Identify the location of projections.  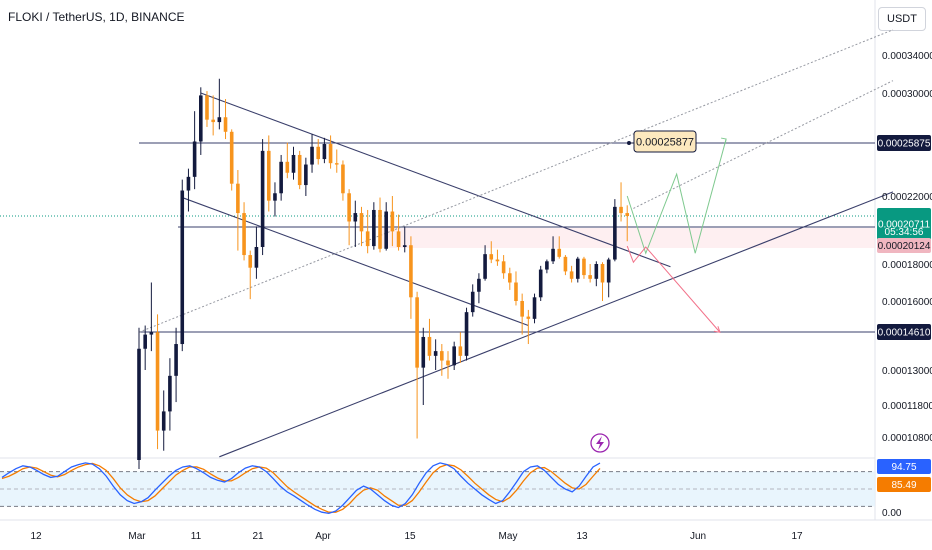
(676, 235).